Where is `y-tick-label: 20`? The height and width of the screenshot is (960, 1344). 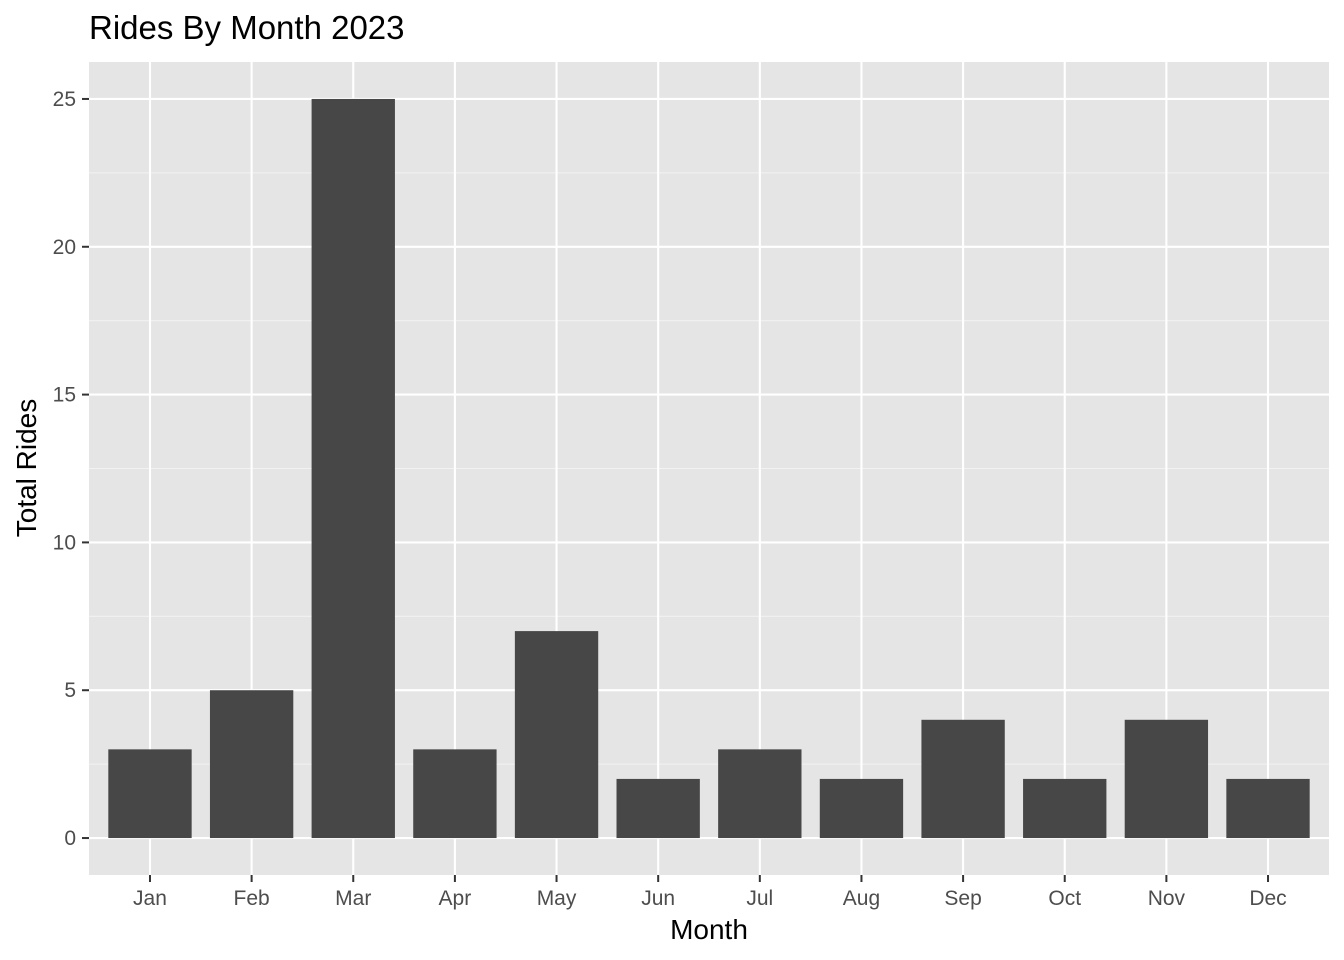 y-tick-label: 20 is located at coordinates (64, 247).